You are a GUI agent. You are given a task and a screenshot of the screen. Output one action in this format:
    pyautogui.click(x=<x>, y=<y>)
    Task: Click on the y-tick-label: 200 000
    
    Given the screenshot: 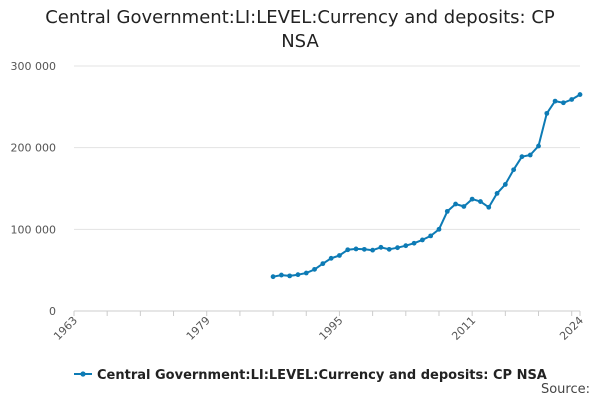 What is the action you would take?
    pyautogui.click(x=34, y=148)
    